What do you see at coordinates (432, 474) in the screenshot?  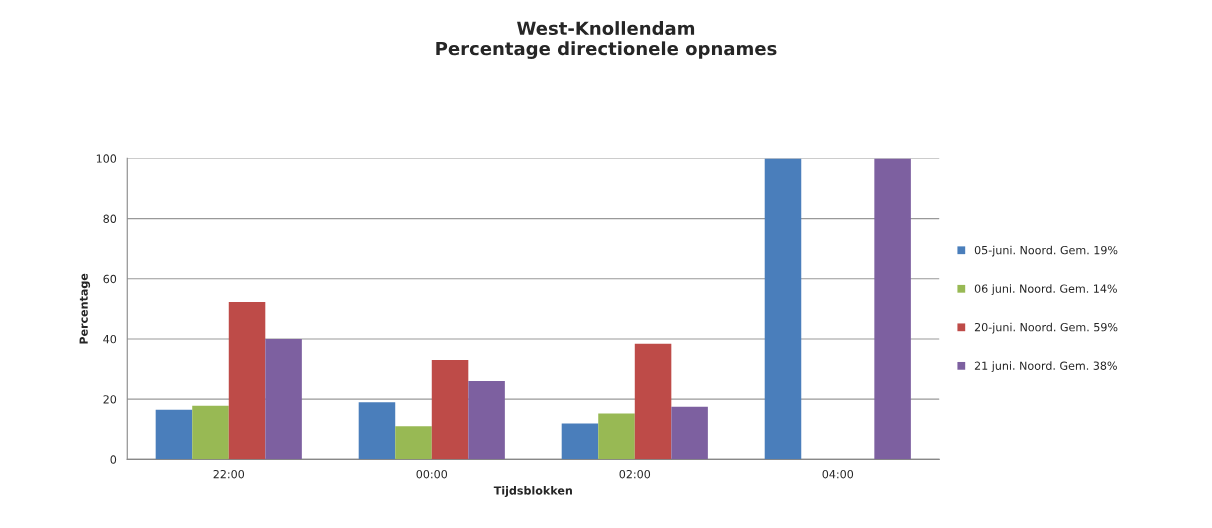 I see `x-tick-label: 00:00` at bounding box center [432, 474].